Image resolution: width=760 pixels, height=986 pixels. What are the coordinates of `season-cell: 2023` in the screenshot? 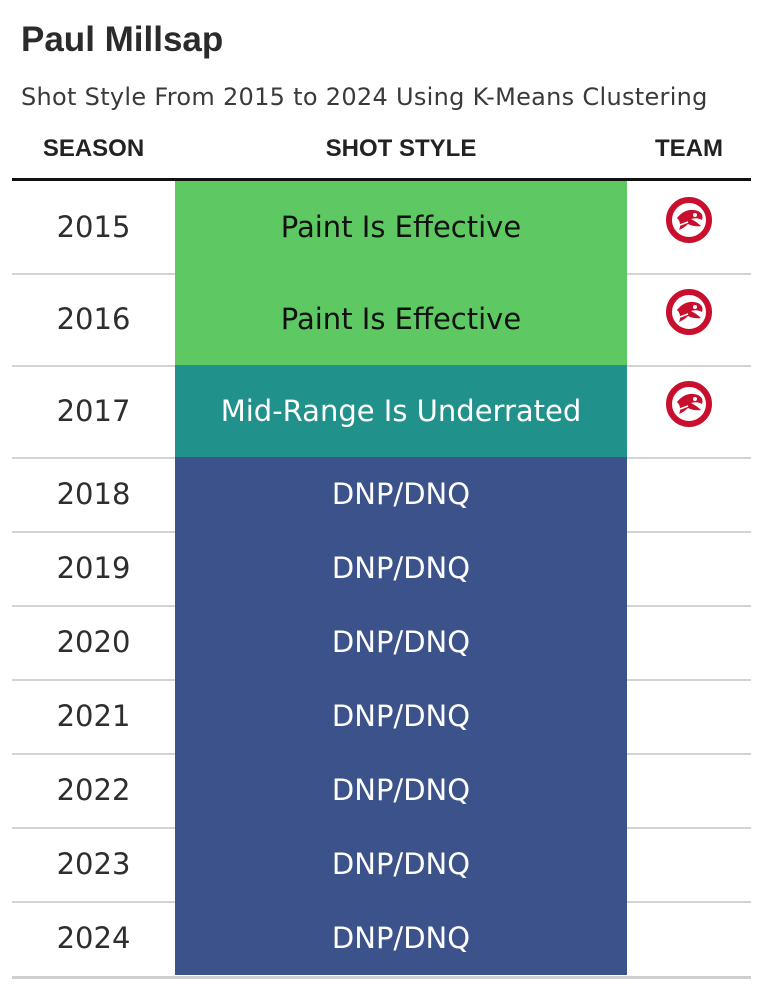 It's located at (93, 864).